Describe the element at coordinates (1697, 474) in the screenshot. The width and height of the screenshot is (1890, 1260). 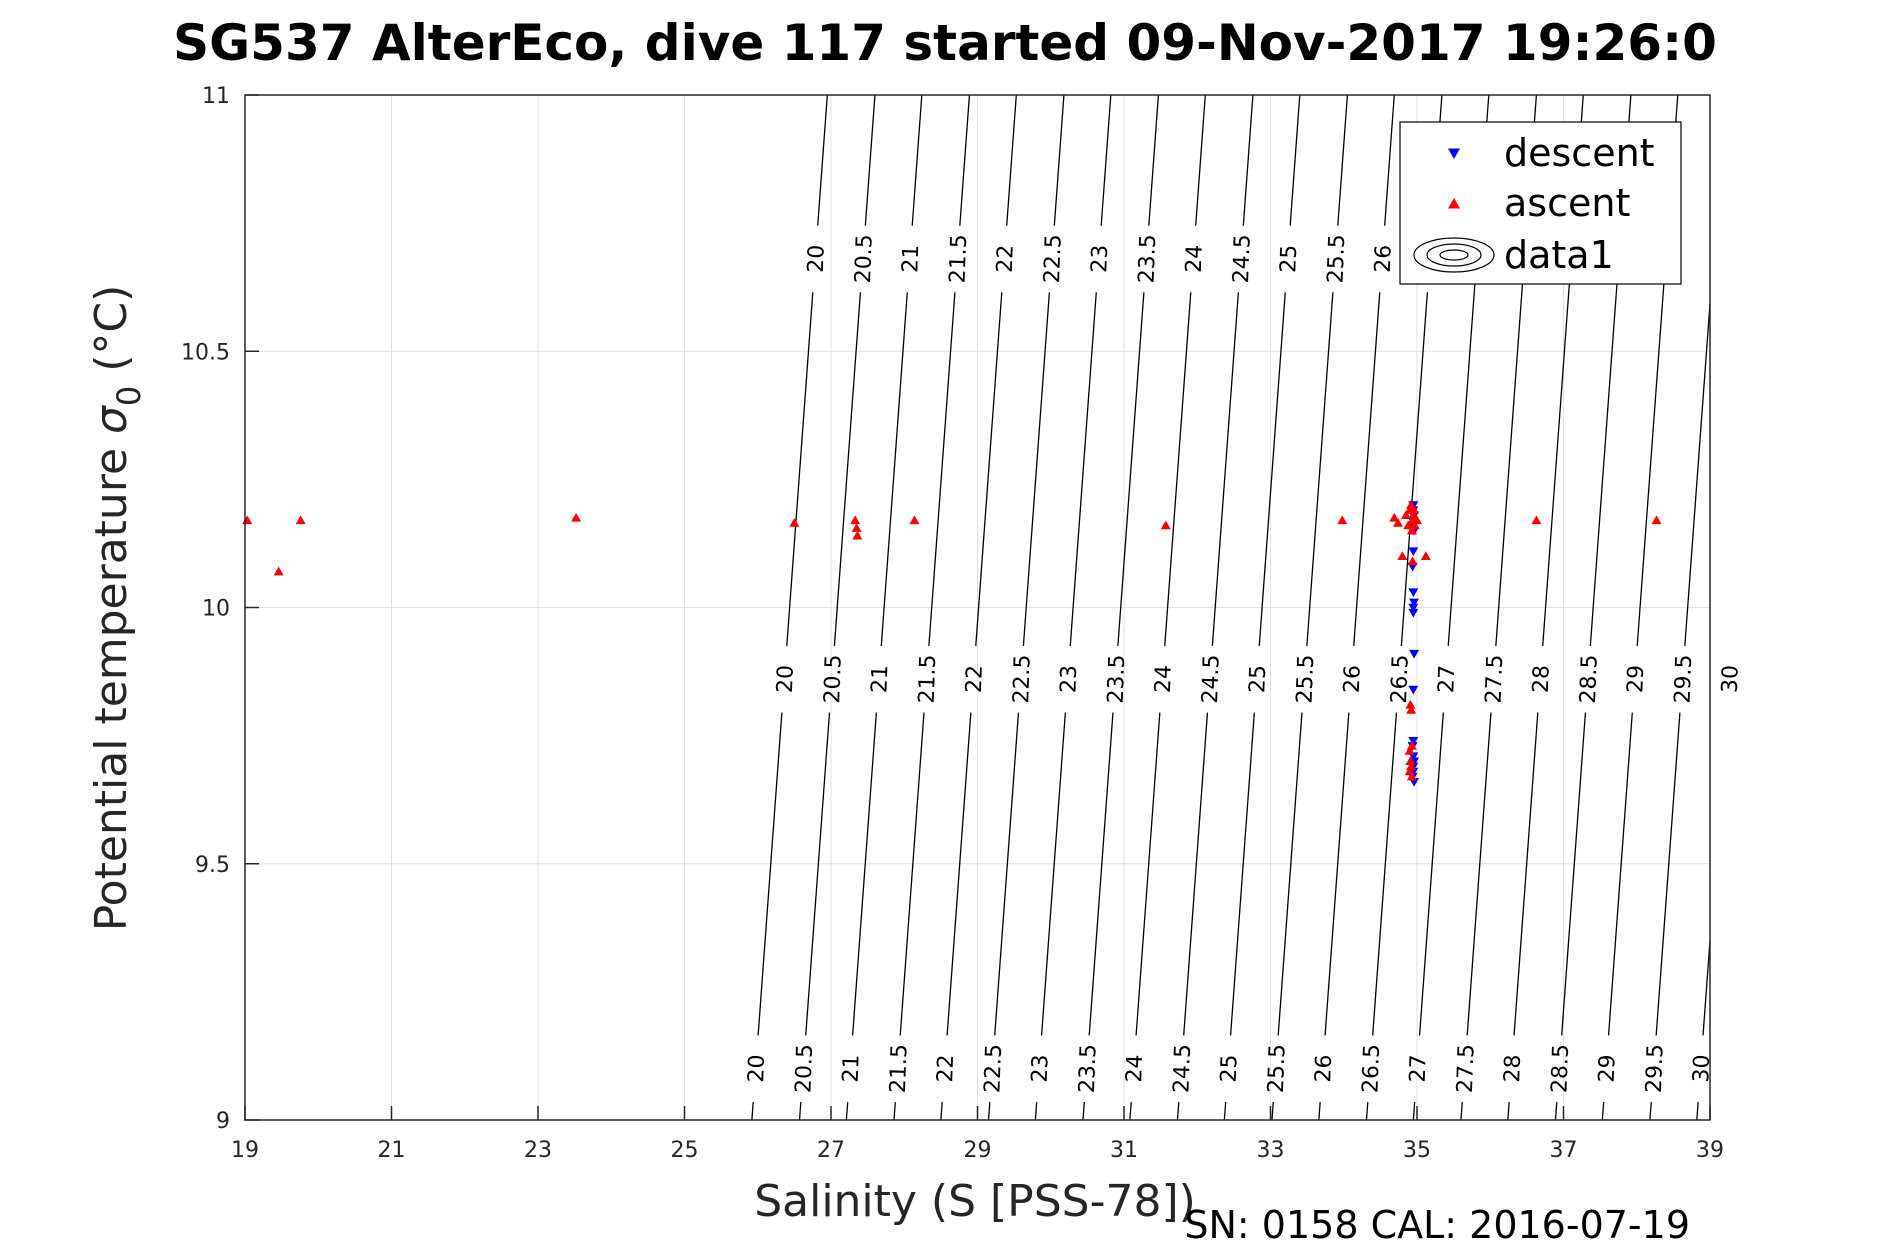
I see `contour-line-29.5-seg-2` at that location.